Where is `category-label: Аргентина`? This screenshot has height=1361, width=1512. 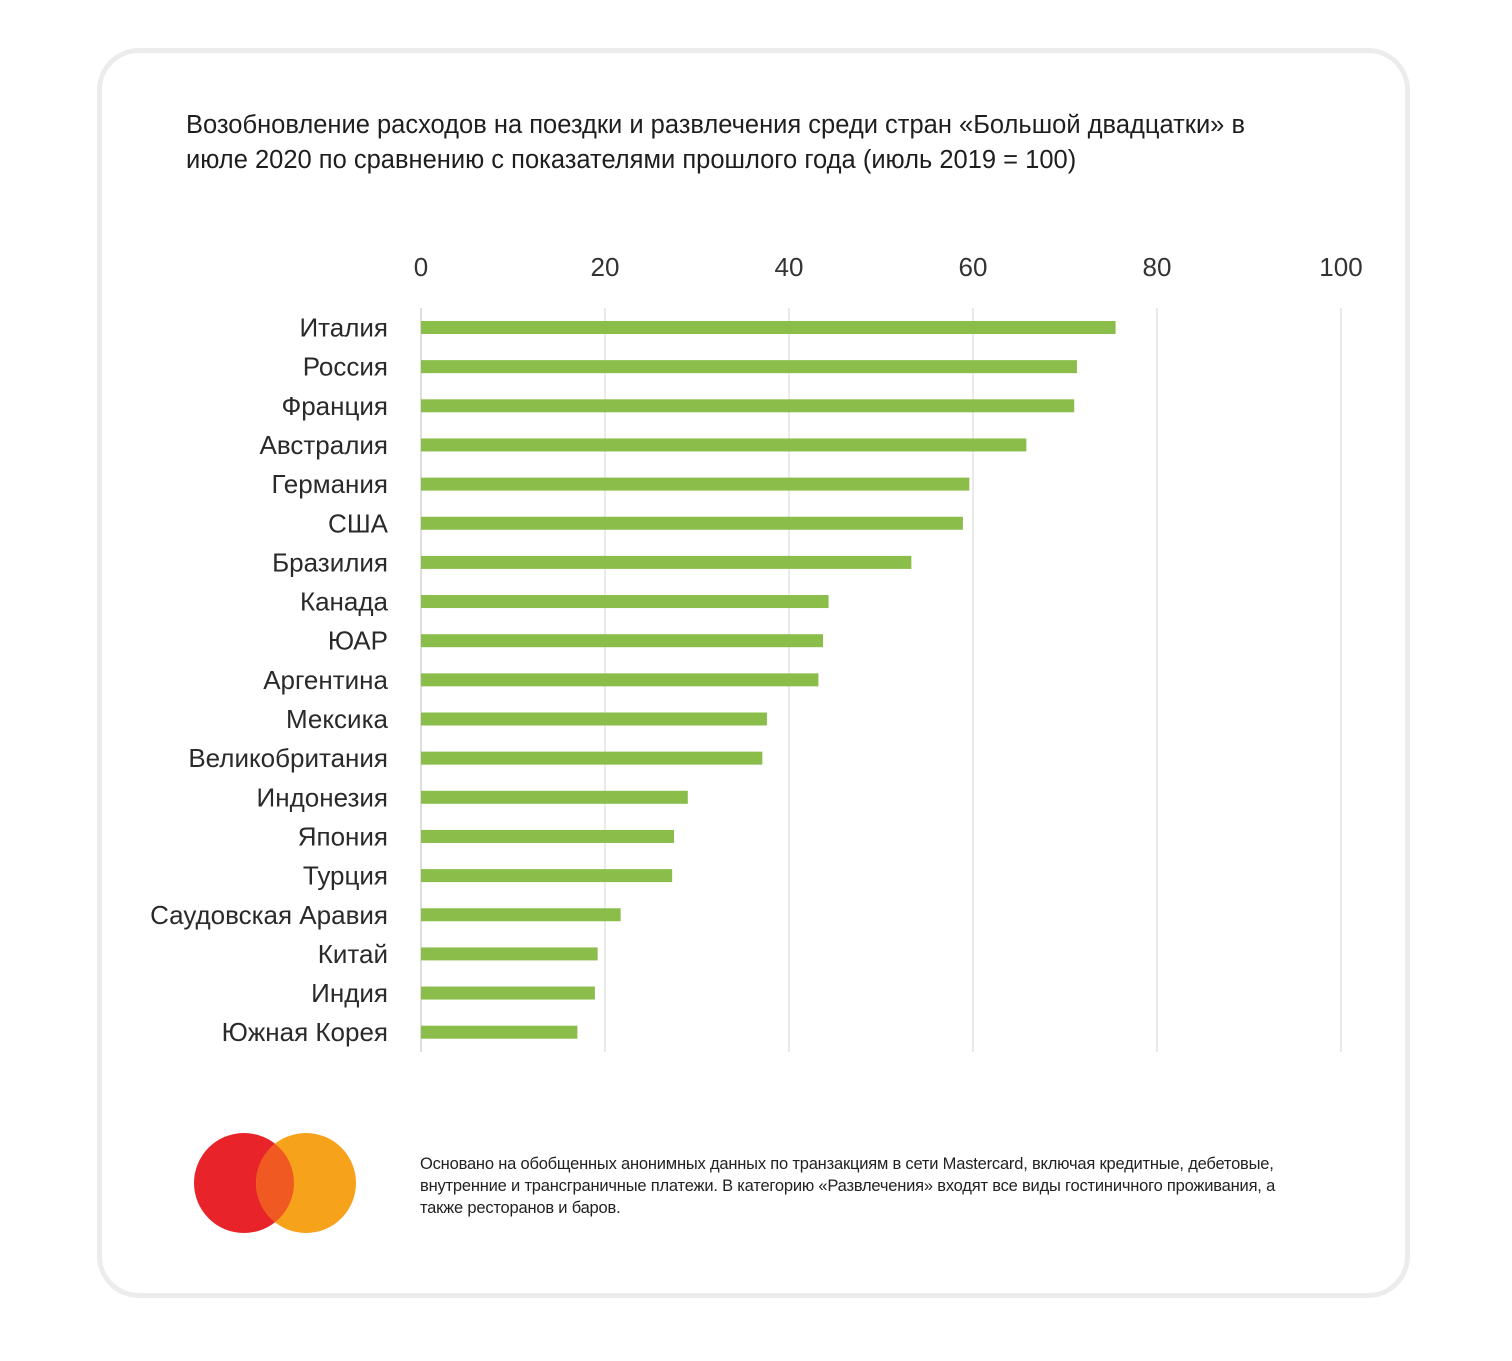 category-label: Аргентина is located at coordinates (325, 680).